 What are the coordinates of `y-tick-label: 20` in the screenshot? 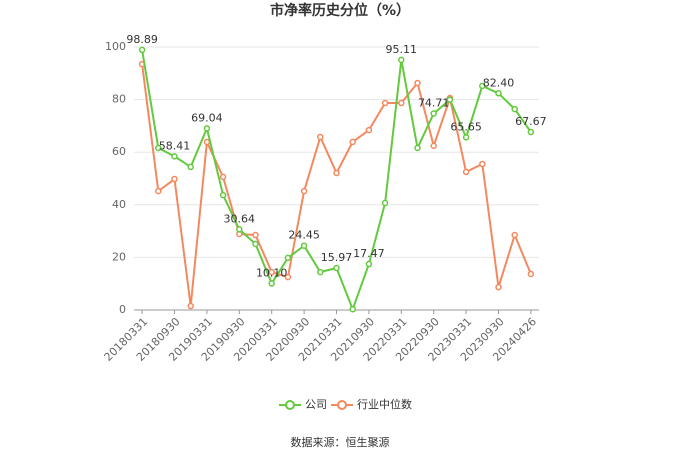 It's located at (119, 256).